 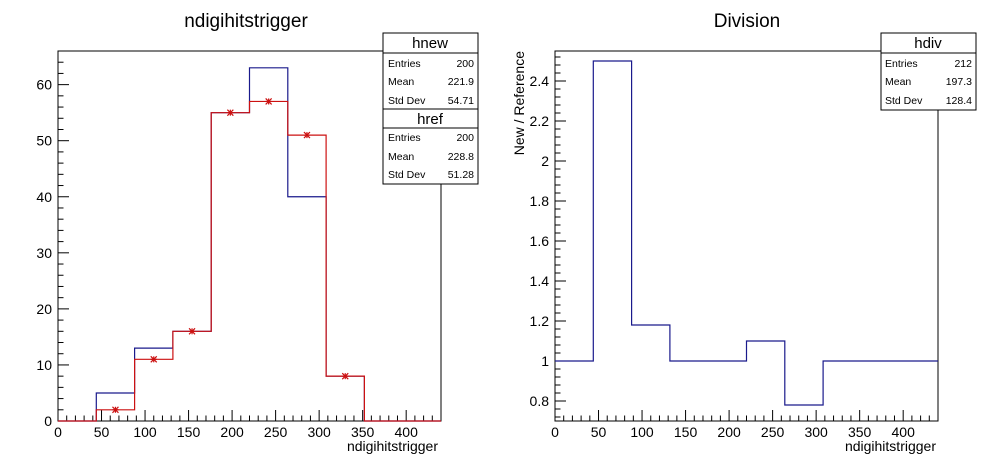 I want to click on stats-value-std-dev: 54.71, so click(x=461, y=101).